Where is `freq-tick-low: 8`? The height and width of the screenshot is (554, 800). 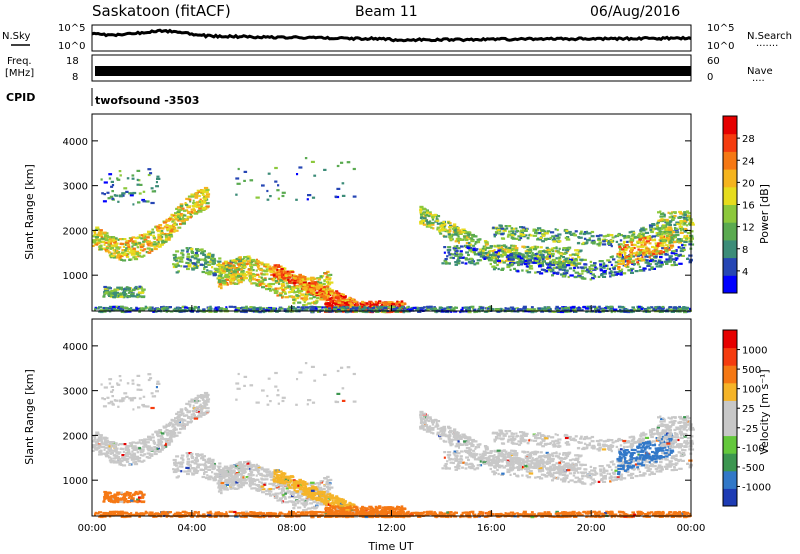 freq-tick-low: 8 is located at coordinates (75, 77).